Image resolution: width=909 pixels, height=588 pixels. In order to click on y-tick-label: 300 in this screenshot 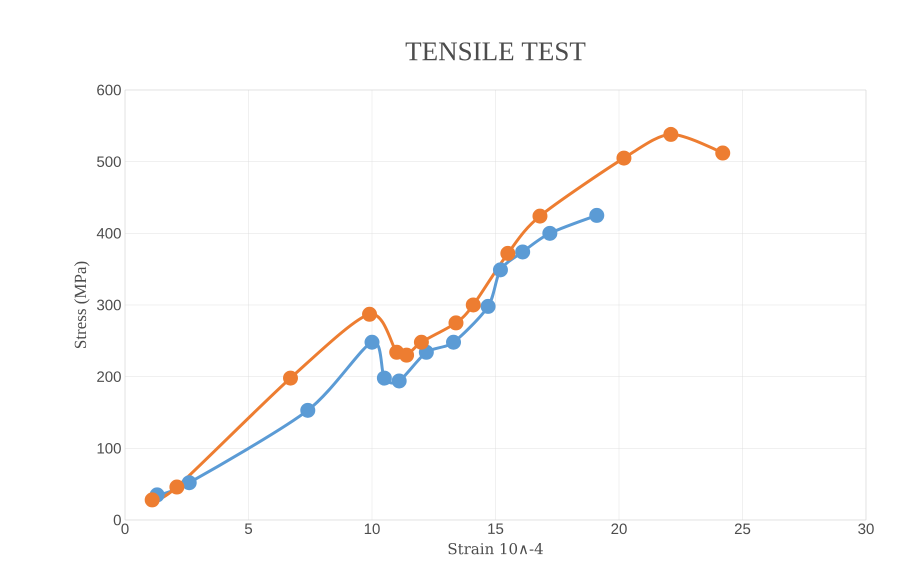, I will do `click(109, 305)`.